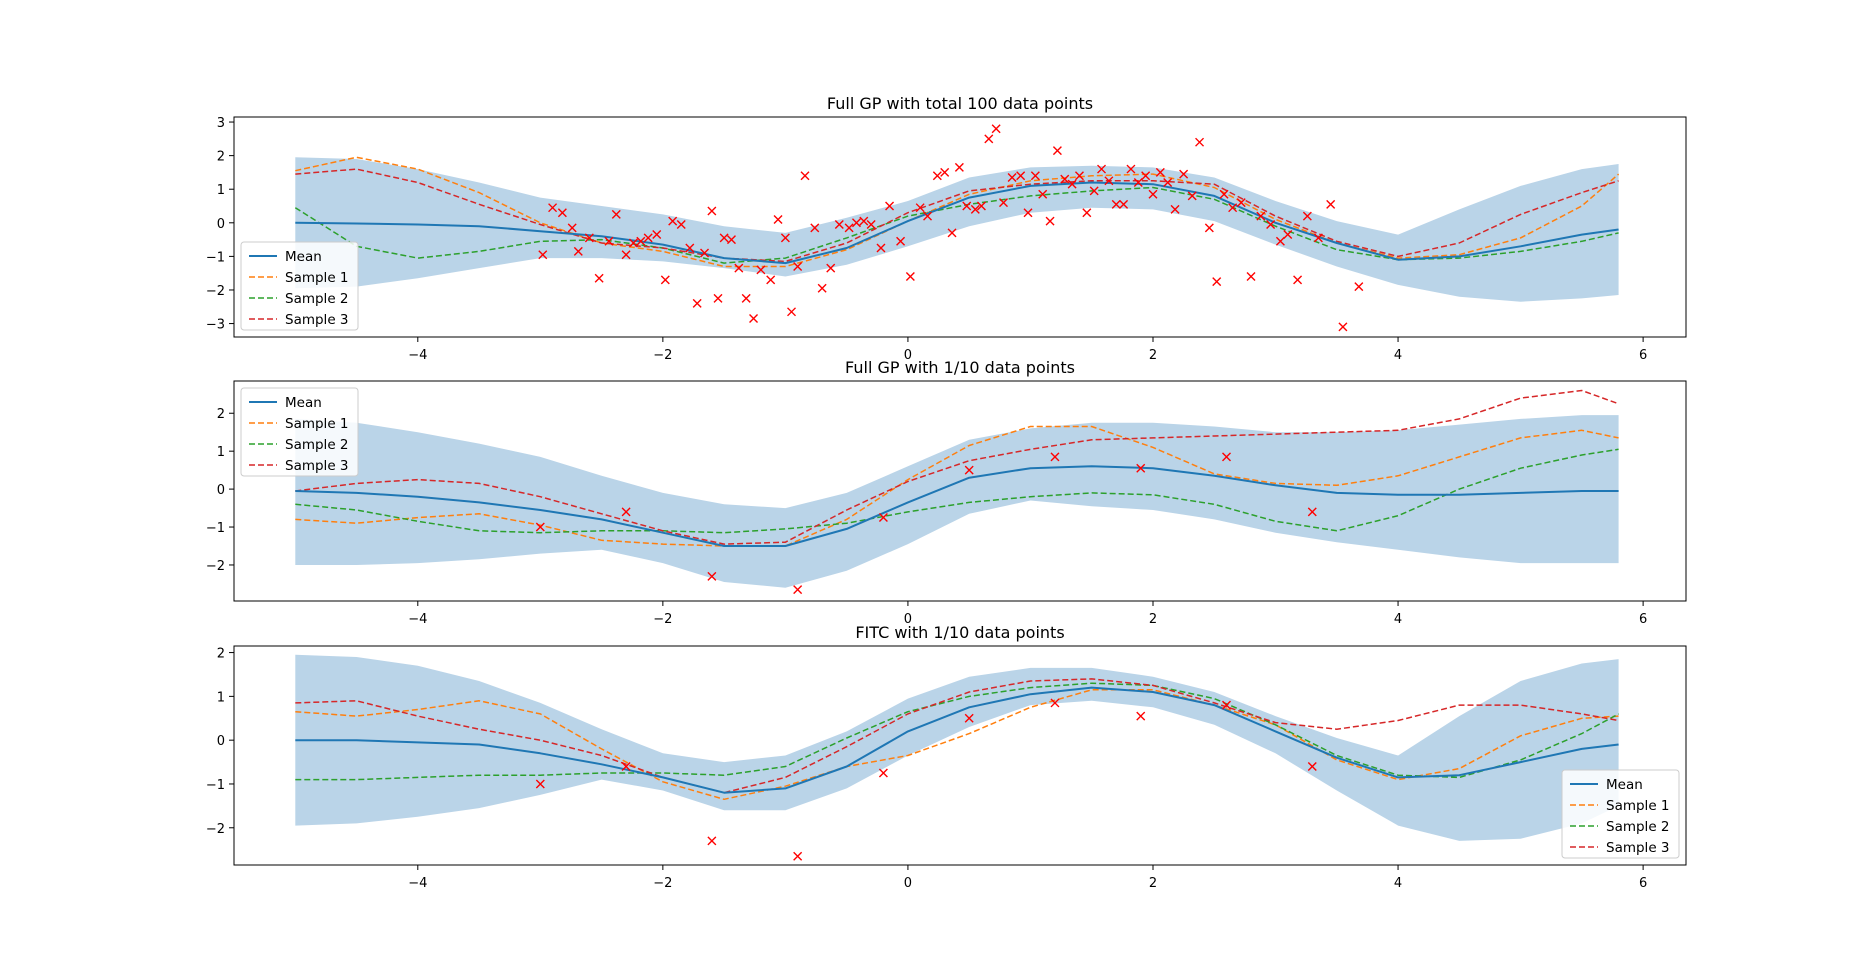 The height and width of the screenshot is (964, 1853). I want to click on chart3-legend-label: Mean, so click(1624, 785).